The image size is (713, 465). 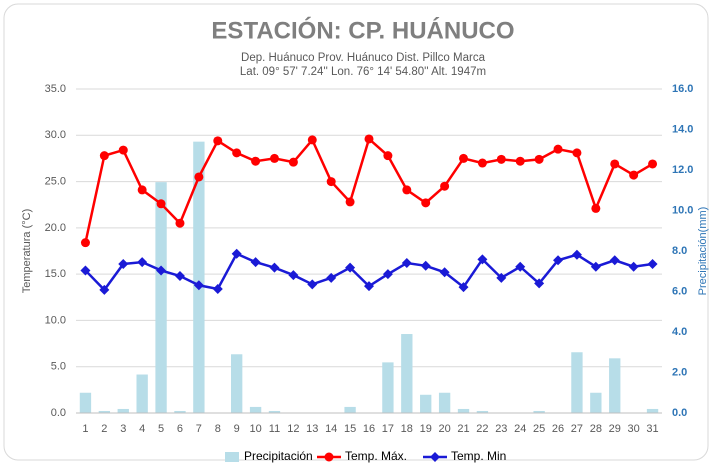 I want to click on x-tick-label: 14, so click(x=331, y=429).